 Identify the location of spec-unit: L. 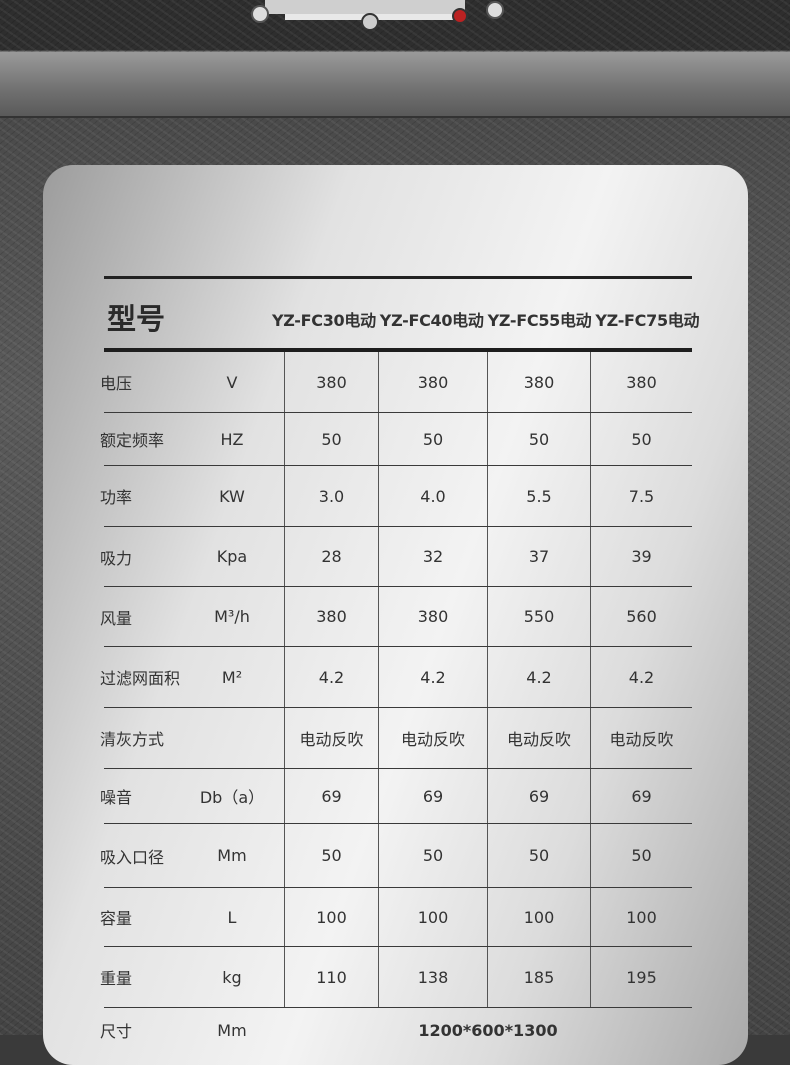
(232, 917).